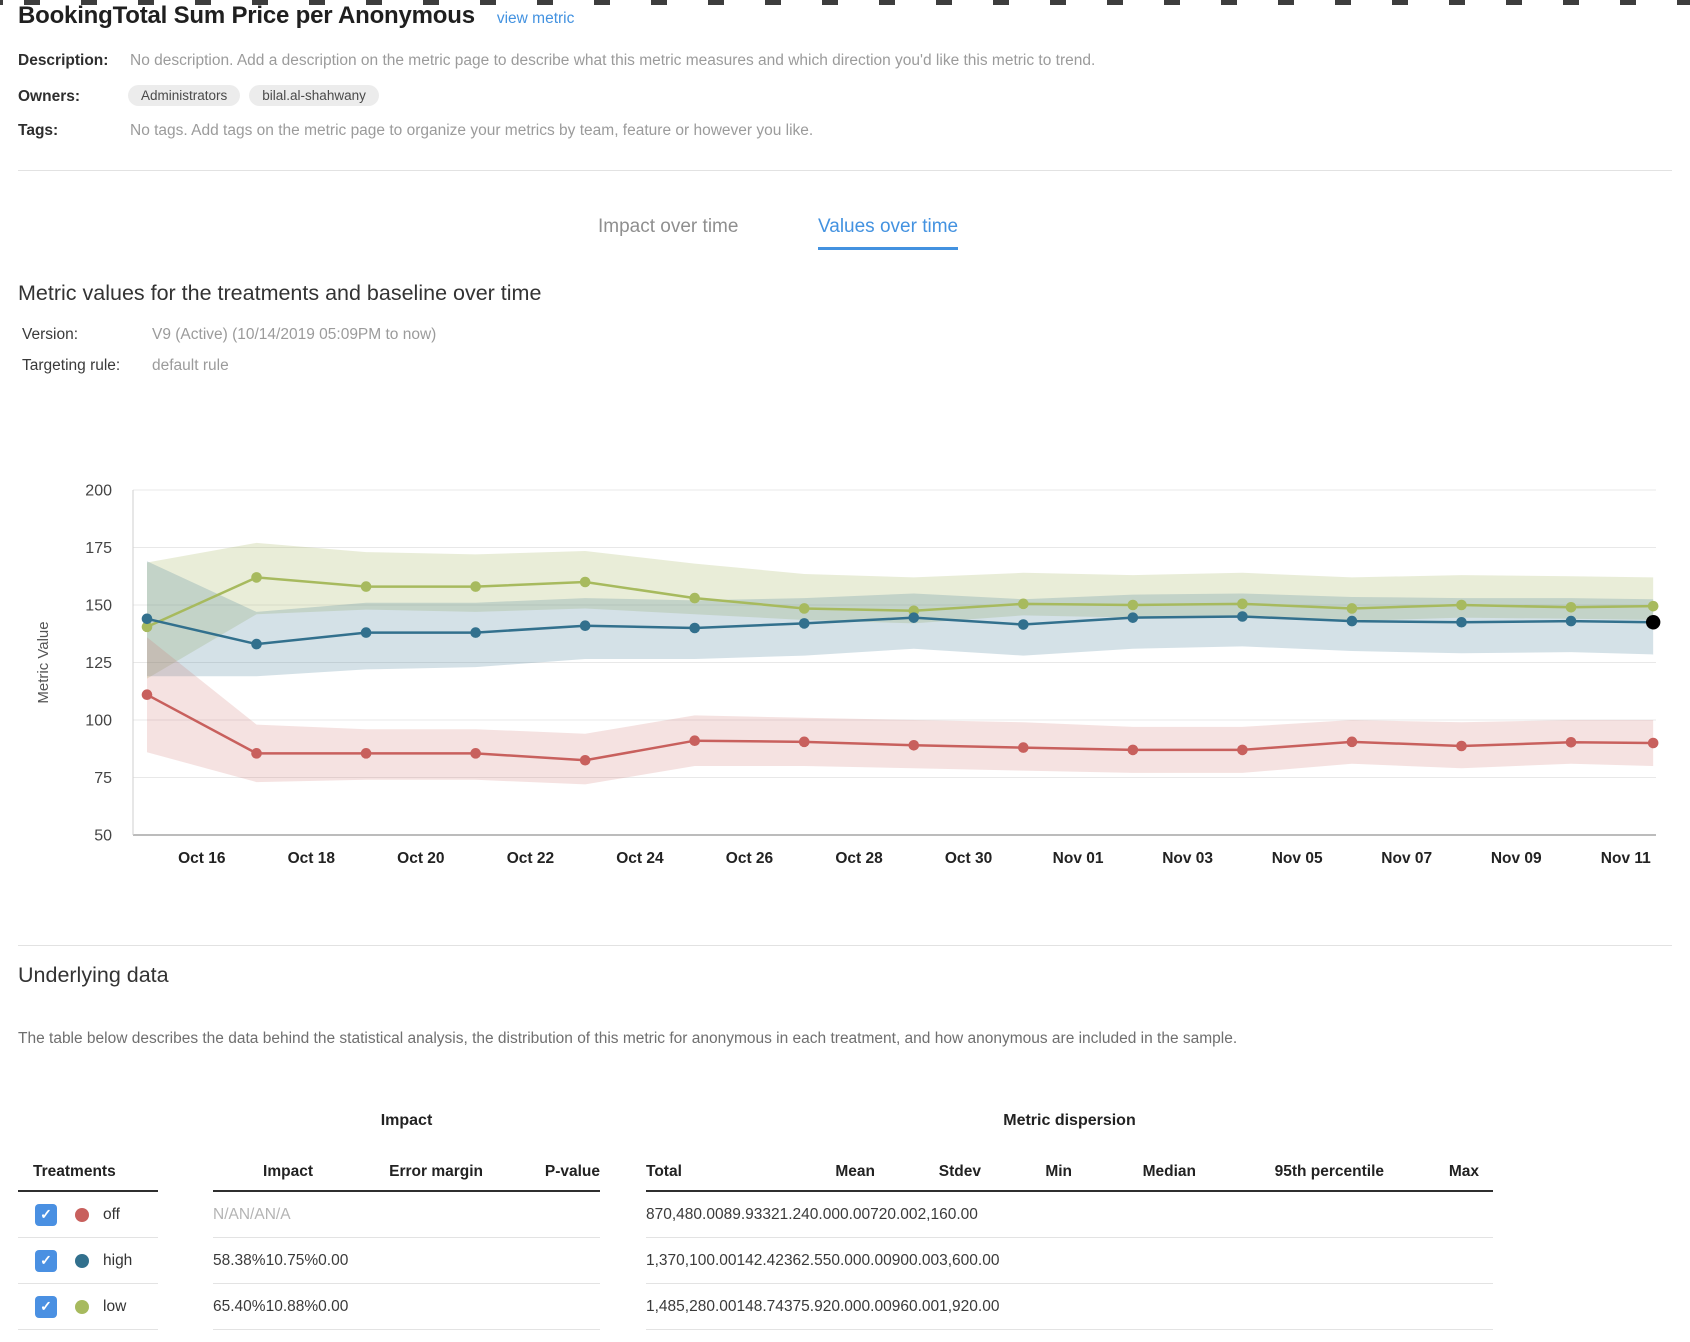  What do you see at coordinates (46, 1306) in the screenshot?
I see `treatment-checkbox-low: ✓` at bounding box center [46, 1306].